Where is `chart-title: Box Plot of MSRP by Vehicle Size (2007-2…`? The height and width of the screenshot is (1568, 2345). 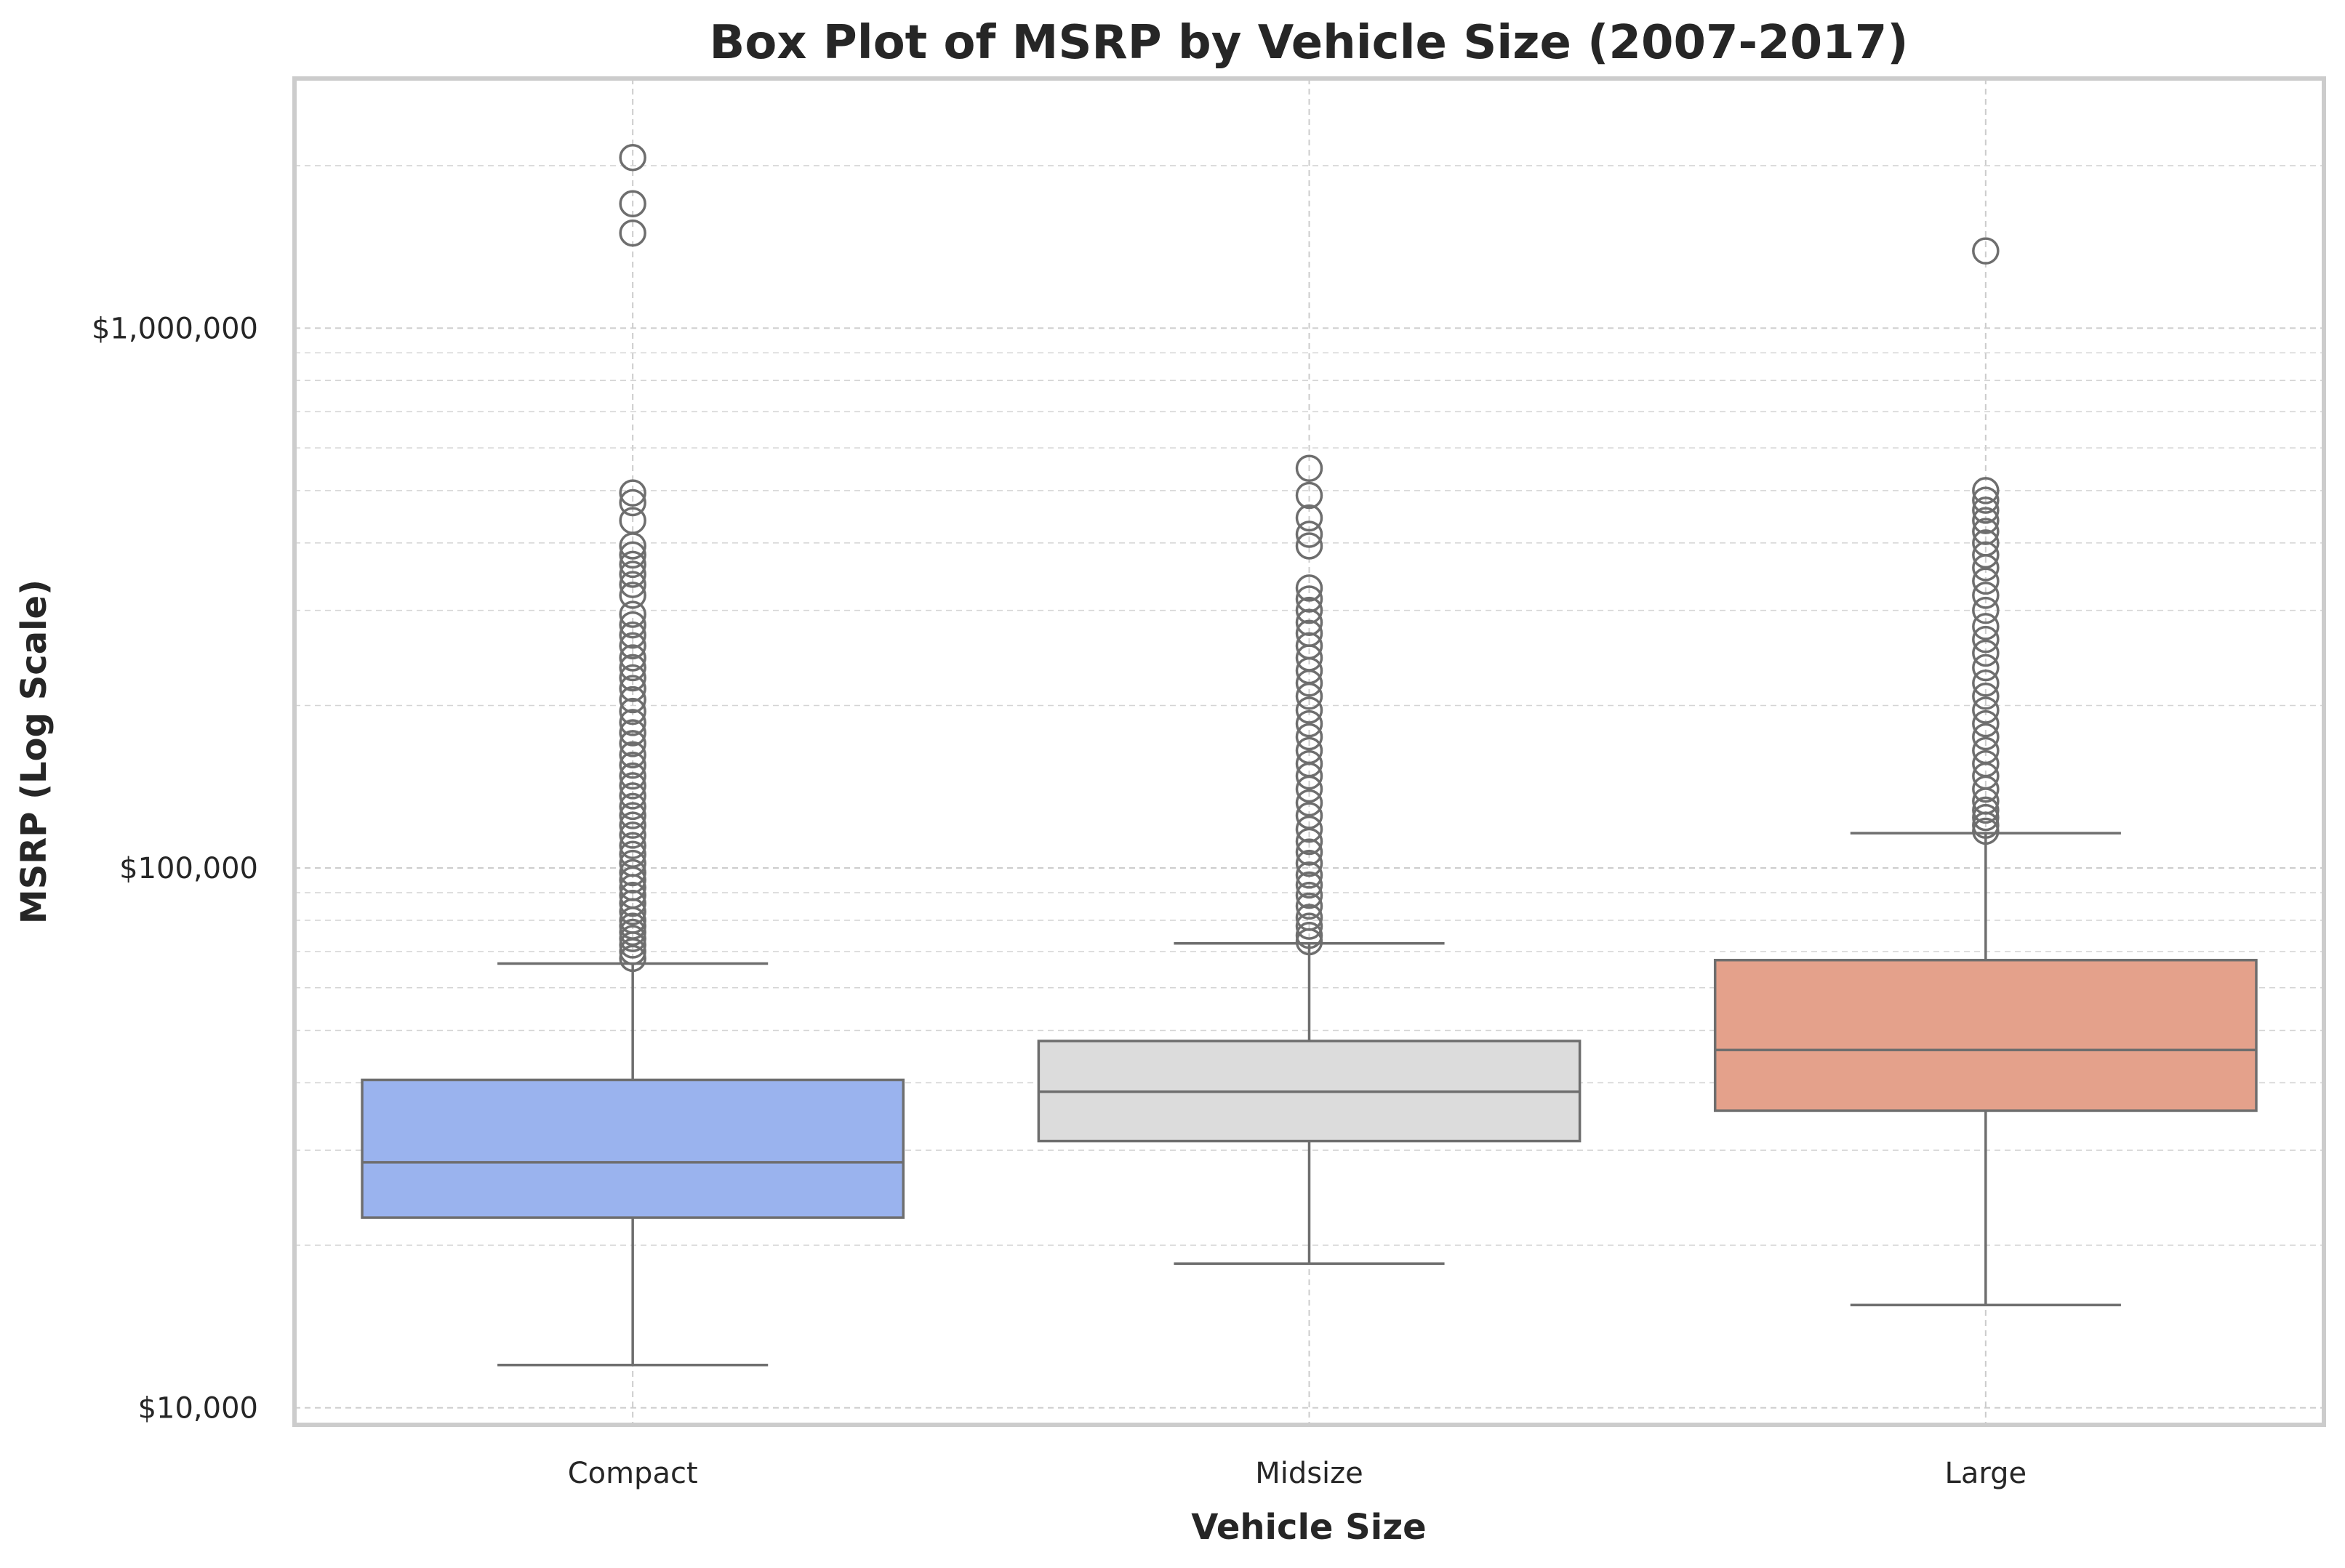
chart-title: Box Plot of MSRP by Vehicle Size (2007-2… is located at coordinates (1309, 43).